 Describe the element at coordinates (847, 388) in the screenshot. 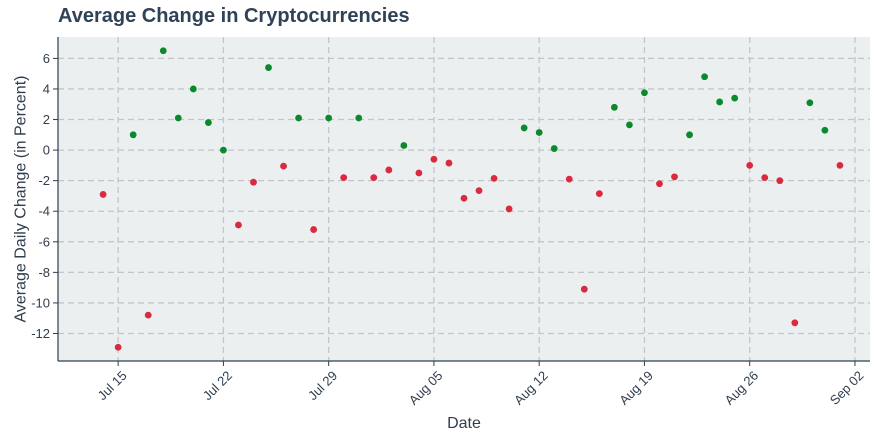

I see `x-tick-label: Sep 02` at that location.